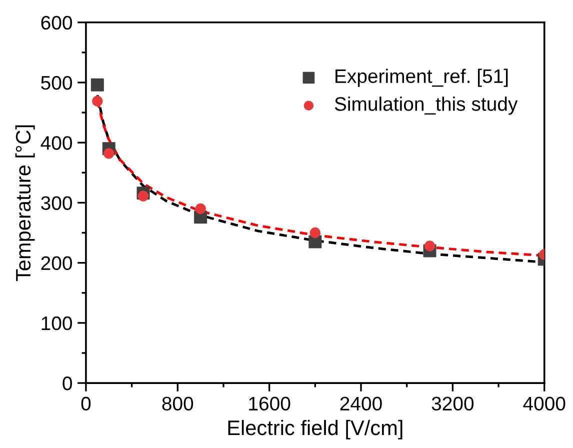  I want to click on y-tick-label: 100, so click(57, 323).